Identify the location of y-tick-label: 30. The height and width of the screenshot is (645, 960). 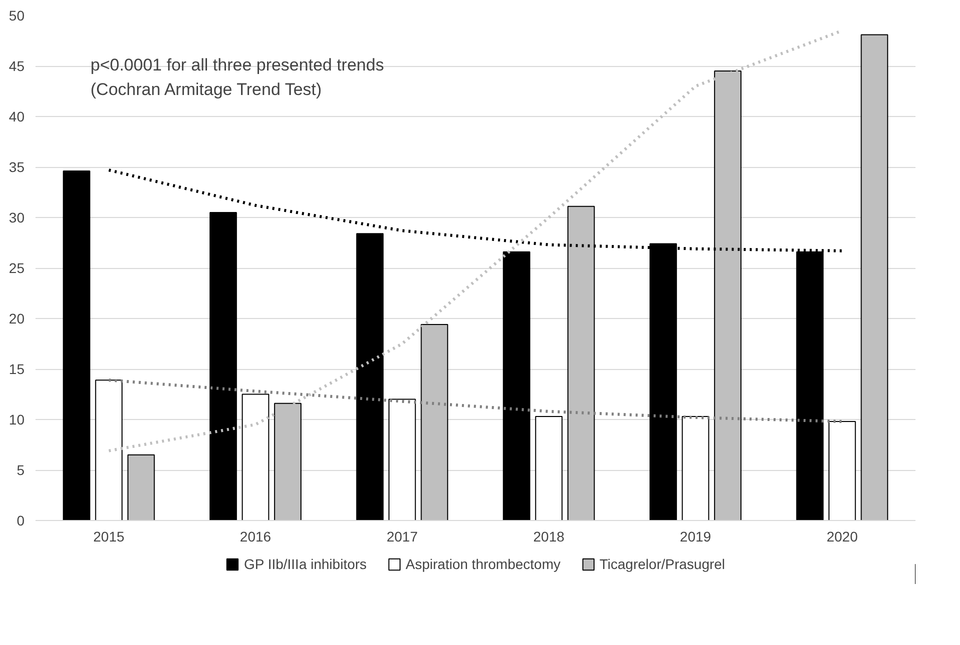
(16, 218).